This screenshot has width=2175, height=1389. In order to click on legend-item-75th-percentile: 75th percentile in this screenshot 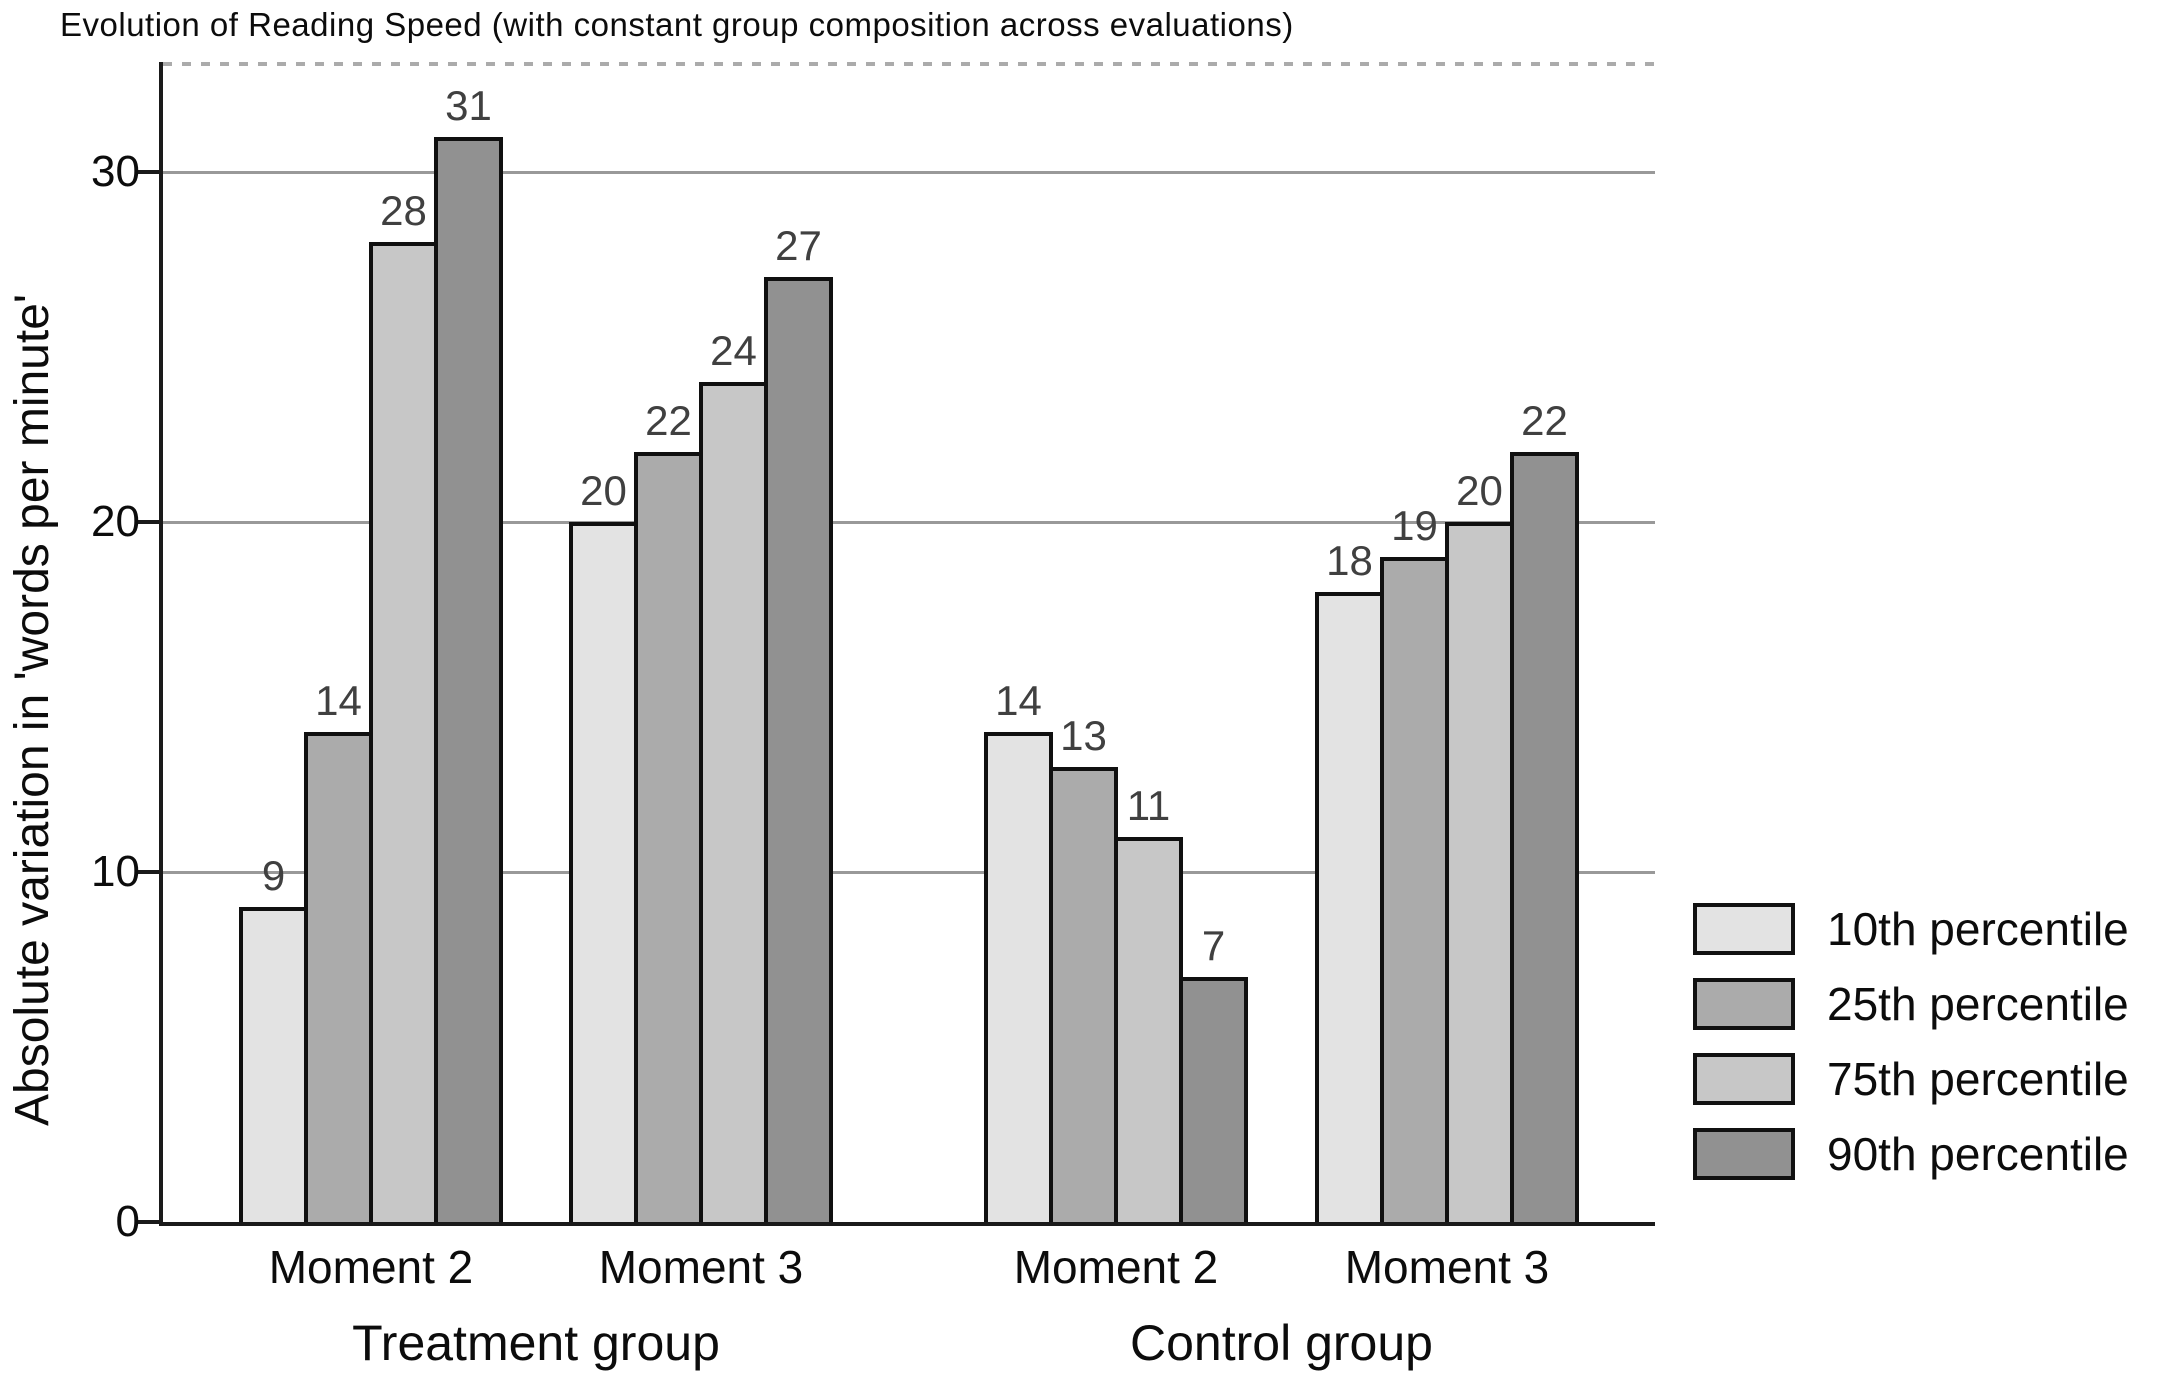, I will do `click(1911, 1079)`.